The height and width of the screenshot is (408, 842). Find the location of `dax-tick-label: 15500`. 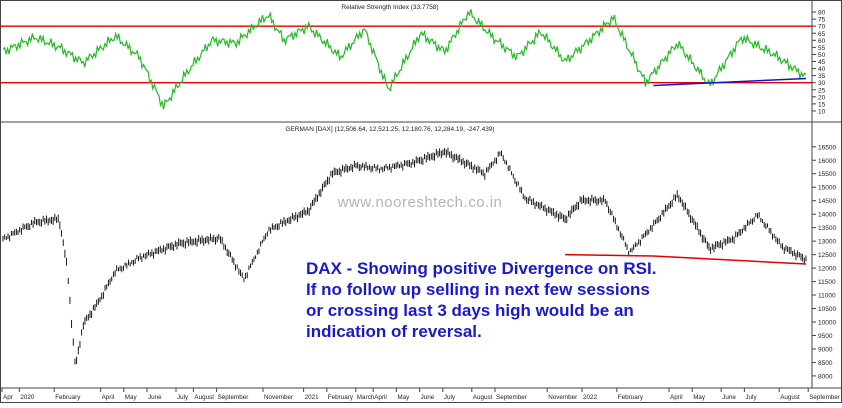

dax-tick-label: 15500 is located at coordinates (827, 174).